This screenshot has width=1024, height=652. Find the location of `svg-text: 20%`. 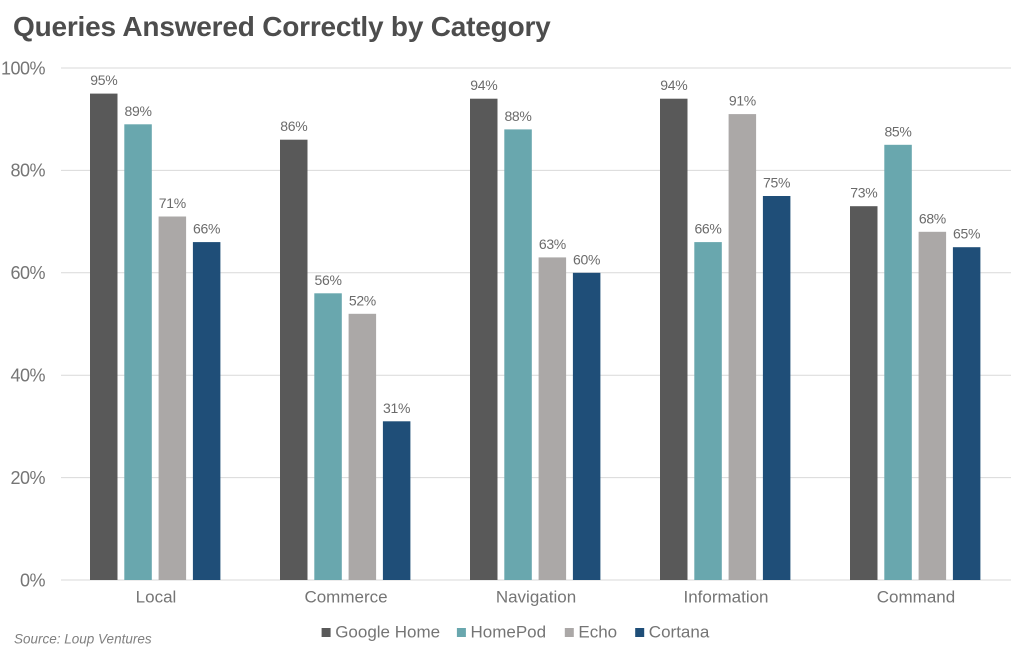

svg-text: 20% is located at coordinates (27, 478).